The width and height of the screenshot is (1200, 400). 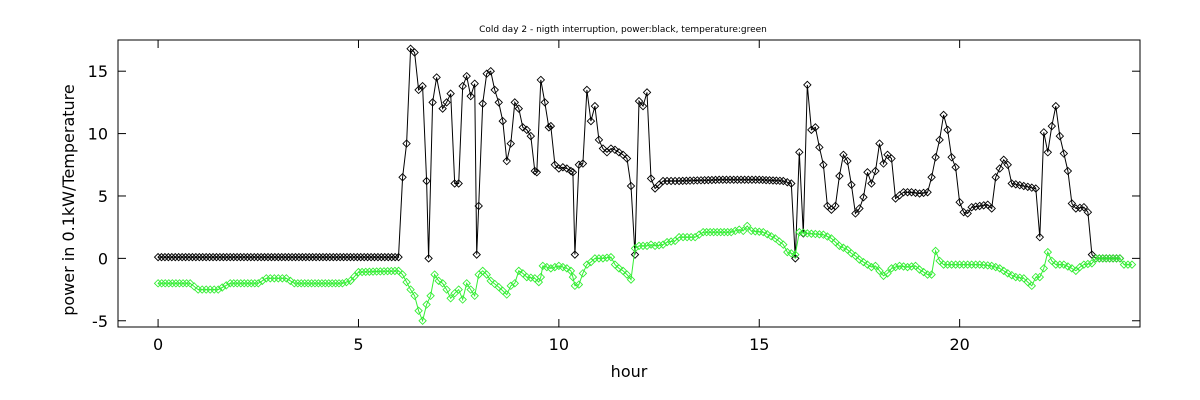 I want to click on x-tick-label: 15, so click(x=759, y=344).